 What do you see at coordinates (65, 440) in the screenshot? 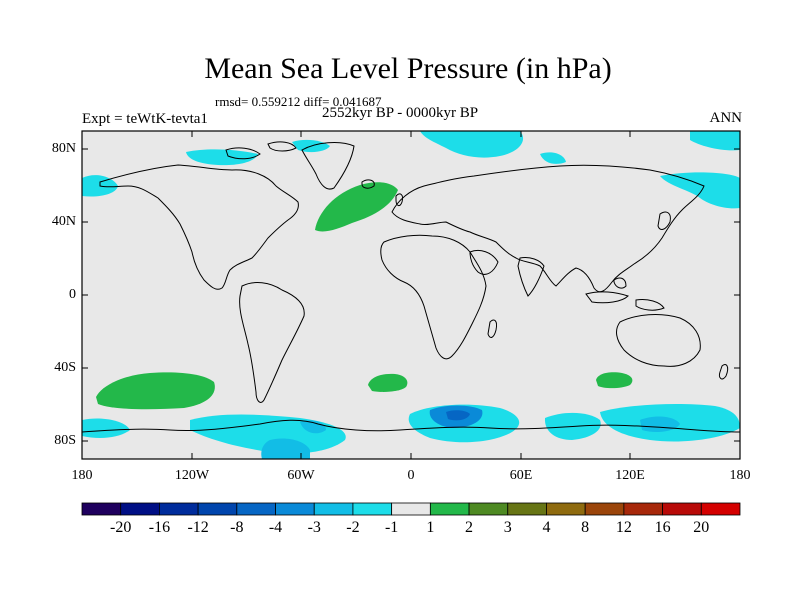
I see `lat-label-80s: 80S` at bounding box center [65, 440].